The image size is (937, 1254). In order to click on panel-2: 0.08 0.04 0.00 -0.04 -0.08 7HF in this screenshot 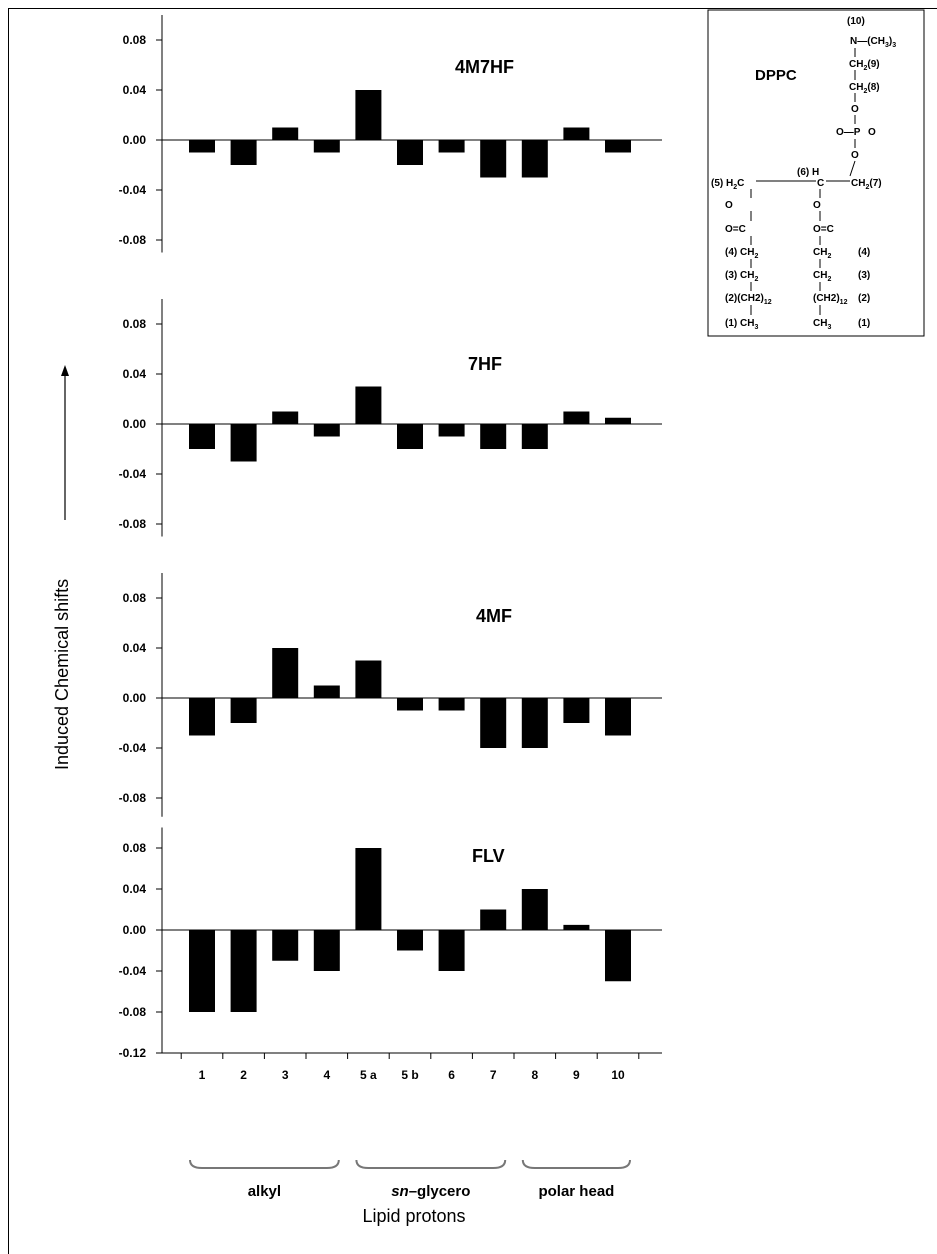, I will do `click(390, 418)`.